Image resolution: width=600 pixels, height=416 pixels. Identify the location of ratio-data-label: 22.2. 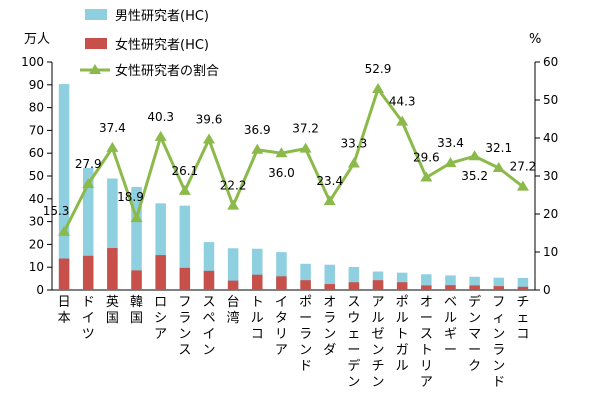
(233, 186).